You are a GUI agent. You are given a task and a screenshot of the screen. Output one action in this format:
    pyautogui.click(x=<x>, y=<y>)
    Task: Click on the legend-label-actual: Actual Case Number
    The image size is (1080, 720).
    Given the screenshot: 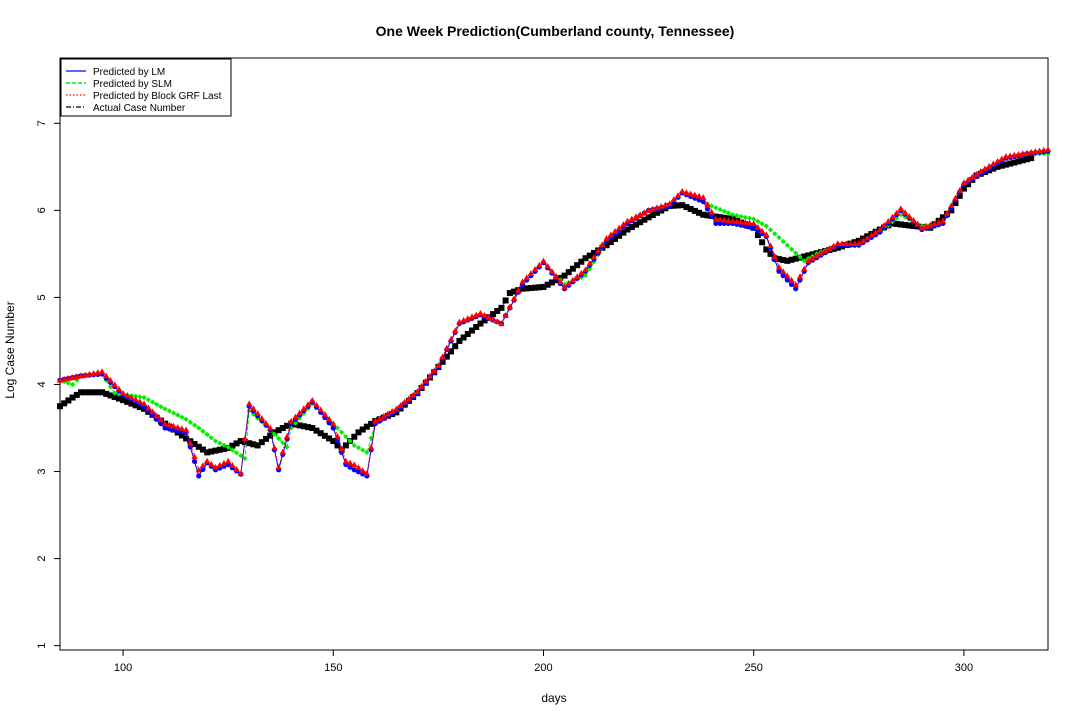 What is the action you would take?
    pyautogui.click(x=139, y=108)
    